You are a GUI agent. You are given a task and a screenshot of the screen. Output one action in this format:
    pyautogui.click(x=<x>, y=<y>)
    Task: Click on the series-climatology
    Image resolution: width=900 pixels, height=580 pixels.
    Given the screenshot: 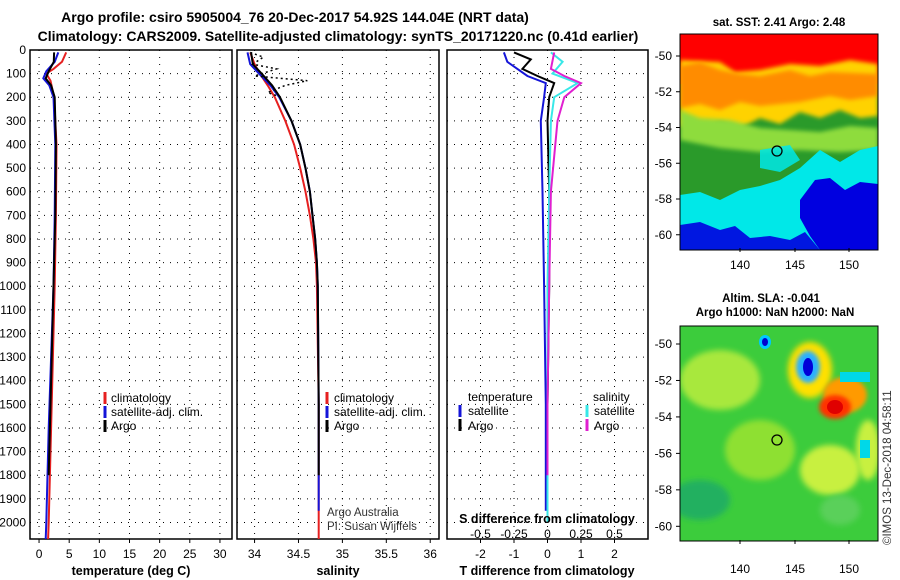 What is the action you would take?
    pyautogui.click(x=284, y=295)
    